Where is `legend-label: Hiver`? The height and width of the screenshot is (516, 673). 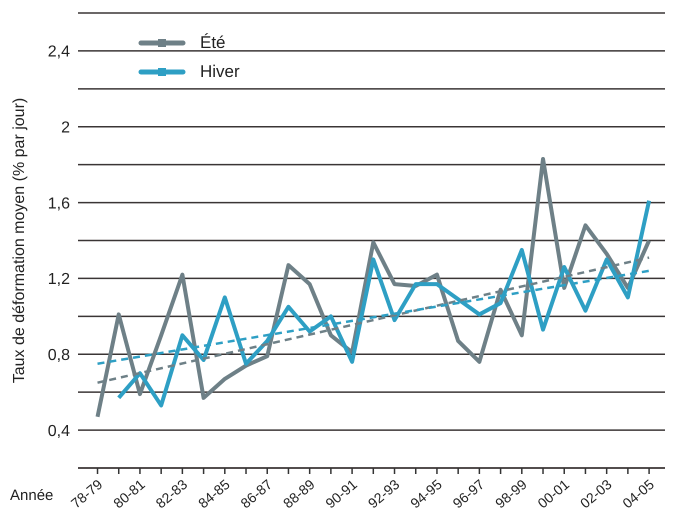
legend-label: Hiver is located at coordinates (220, 72).